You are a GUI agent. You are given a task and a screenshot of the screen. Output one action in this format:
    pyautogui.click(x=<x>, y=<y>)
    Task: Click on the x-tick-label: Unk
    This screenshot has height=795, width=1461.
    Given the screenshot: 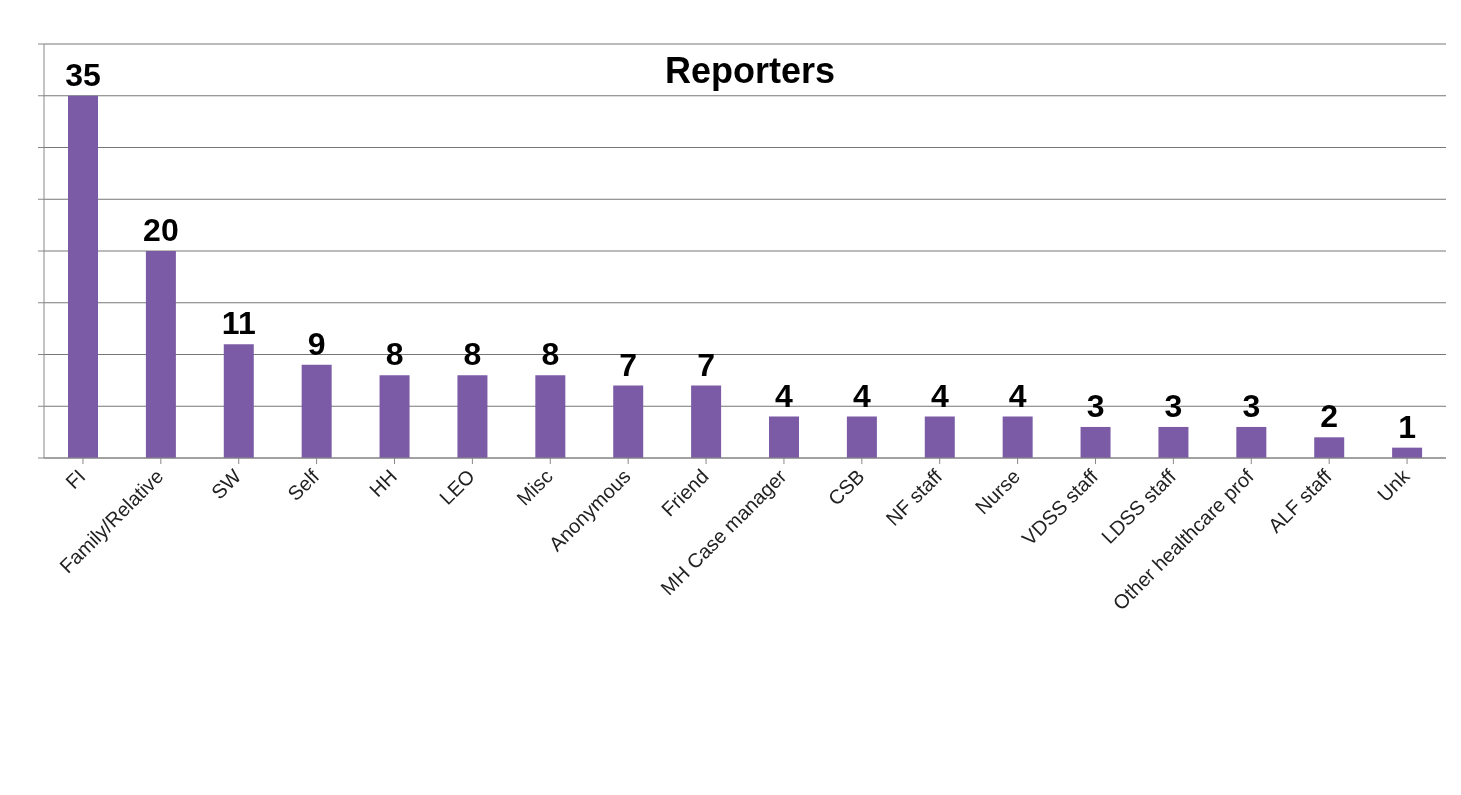 What is the action you would take?
    pyautogui.click(x=1393, y=485)
    